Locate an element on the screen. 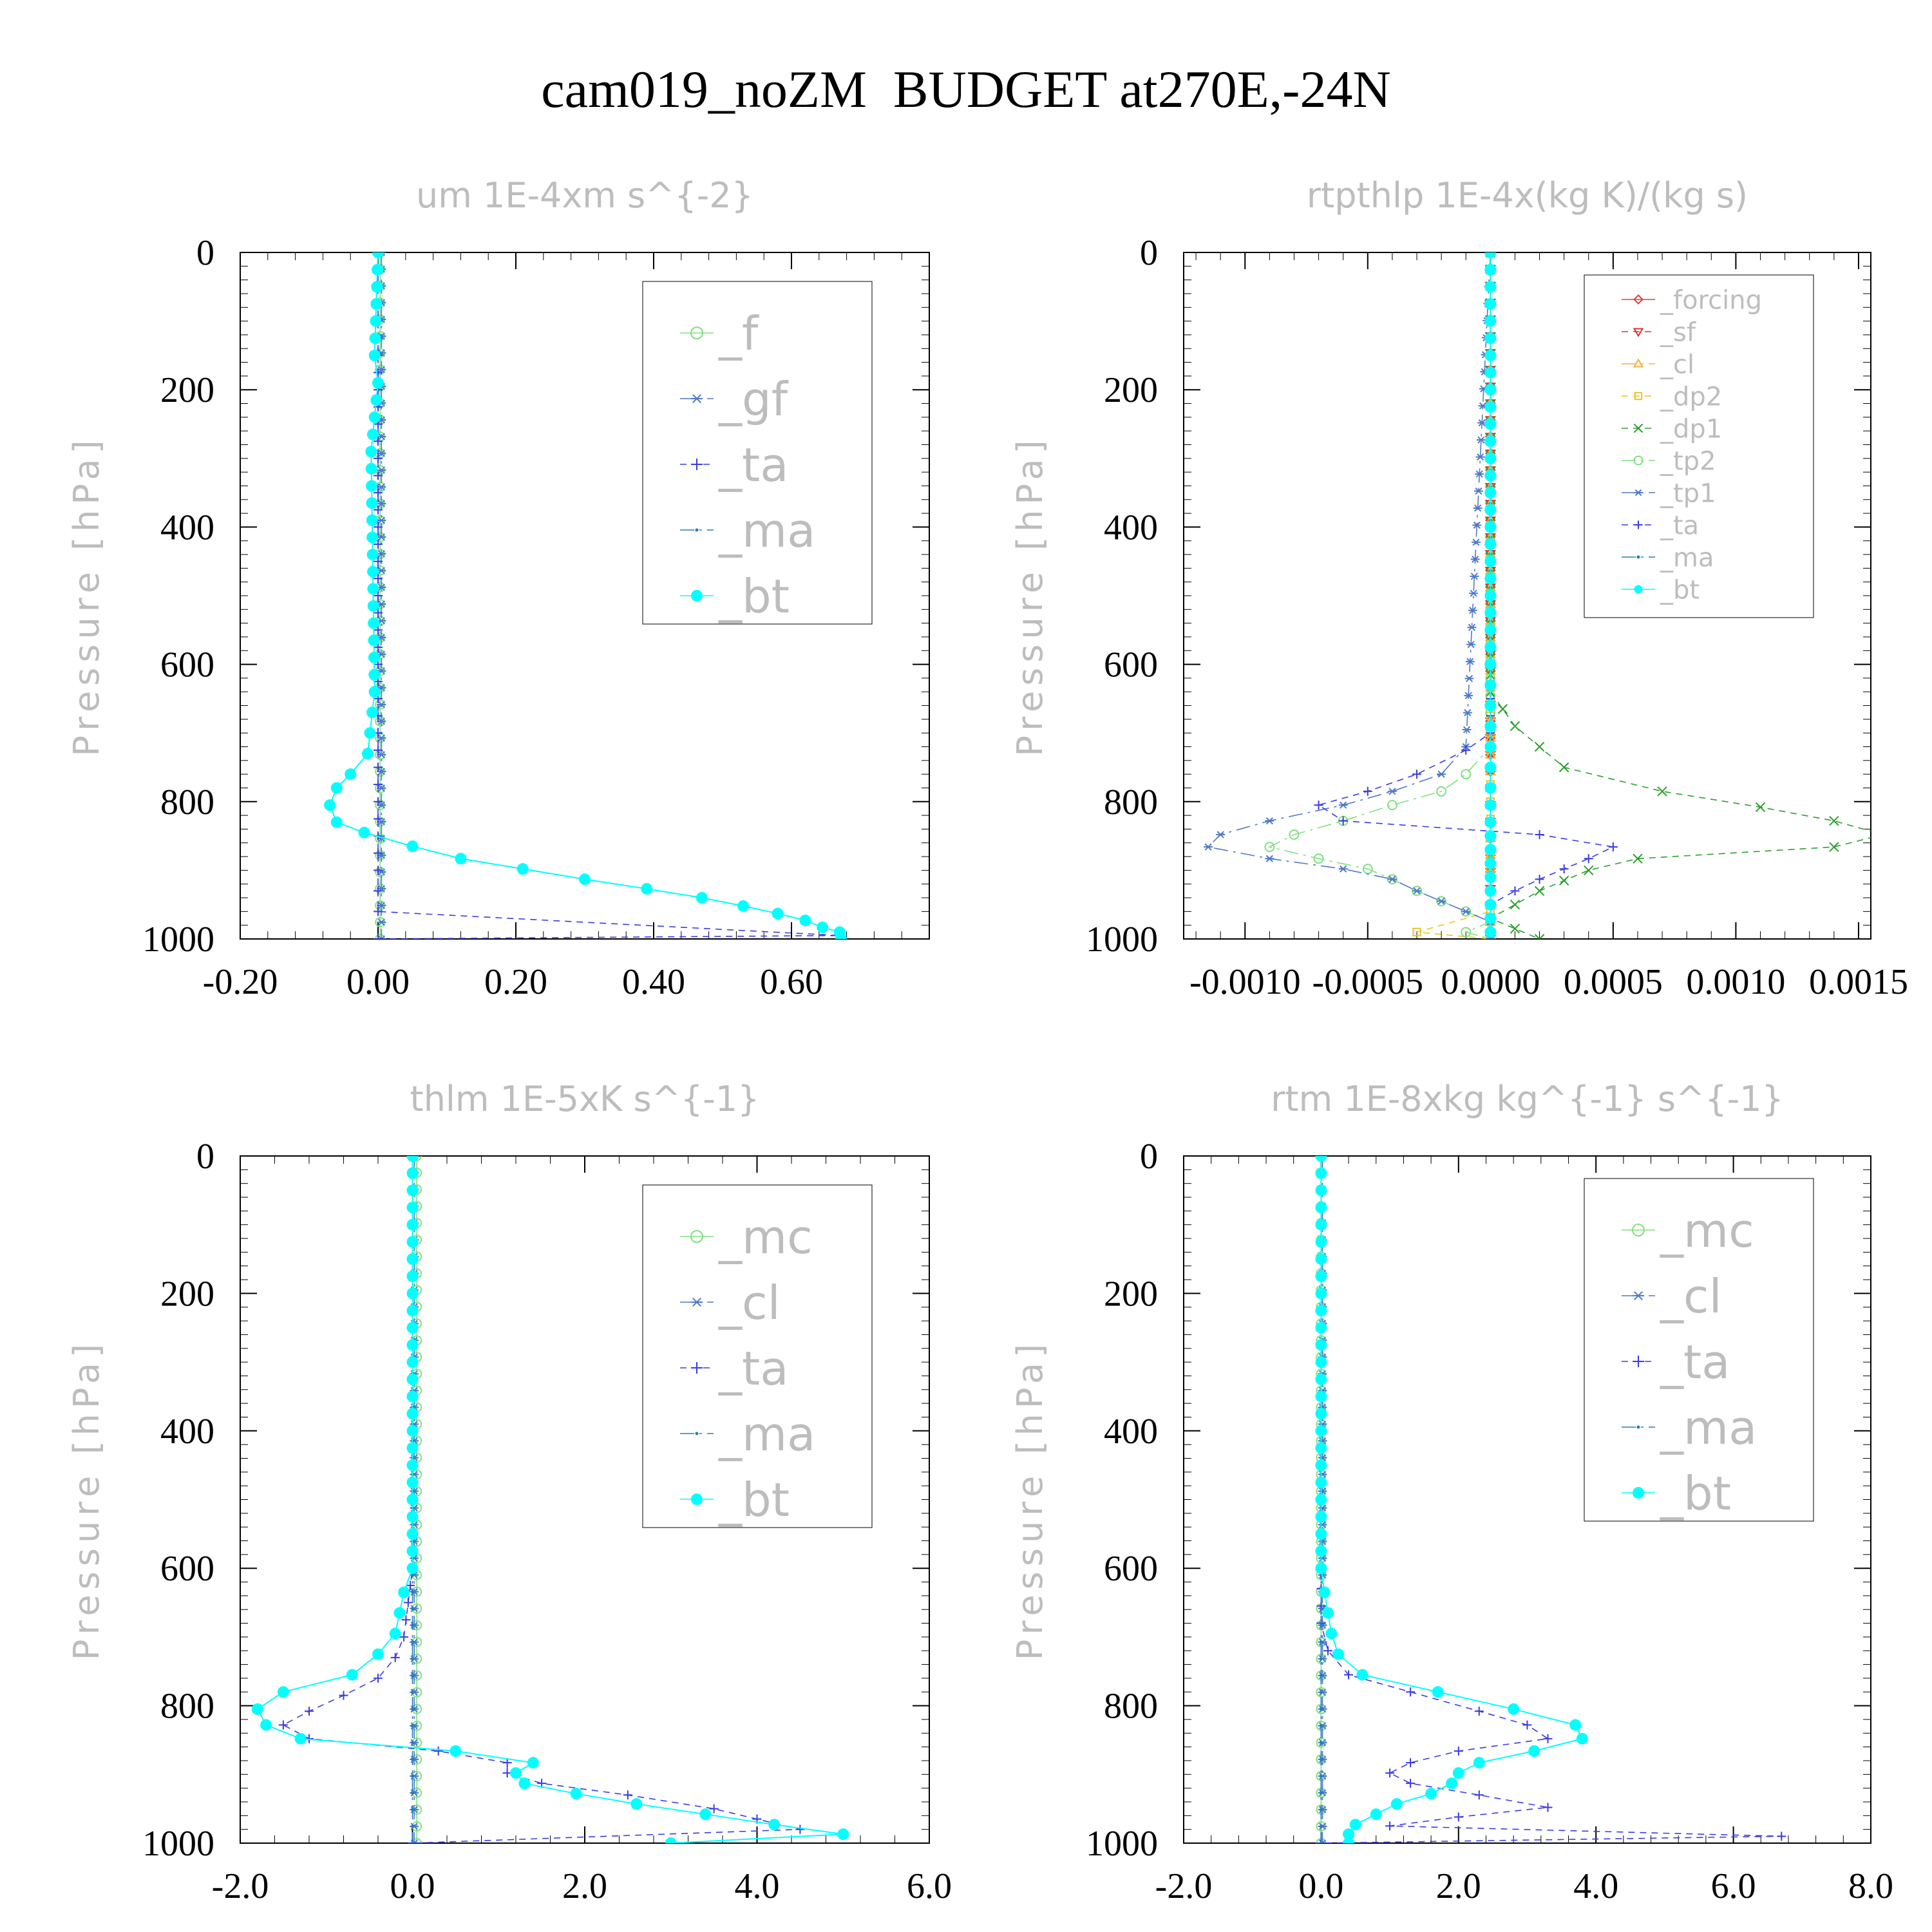 This screenshot has height=1932, width=1932. page-title: cam019_noZM BUDGET at270E,-24N is located at coordinates (966, 89).